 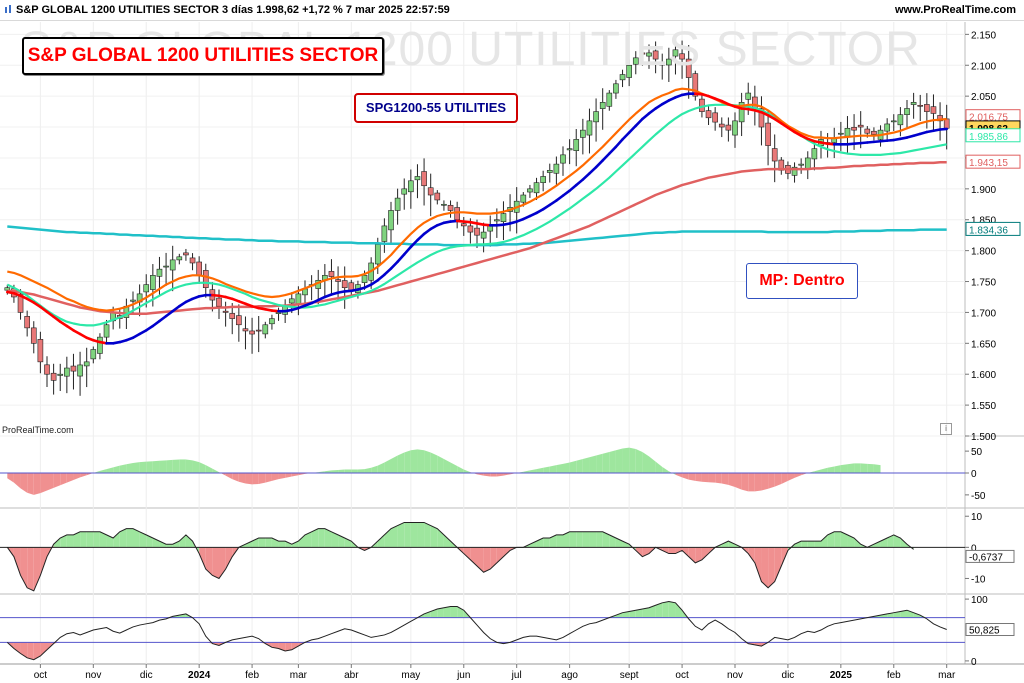 I want to click on y-tick-label: 1.900, so click(x=983, y=190).